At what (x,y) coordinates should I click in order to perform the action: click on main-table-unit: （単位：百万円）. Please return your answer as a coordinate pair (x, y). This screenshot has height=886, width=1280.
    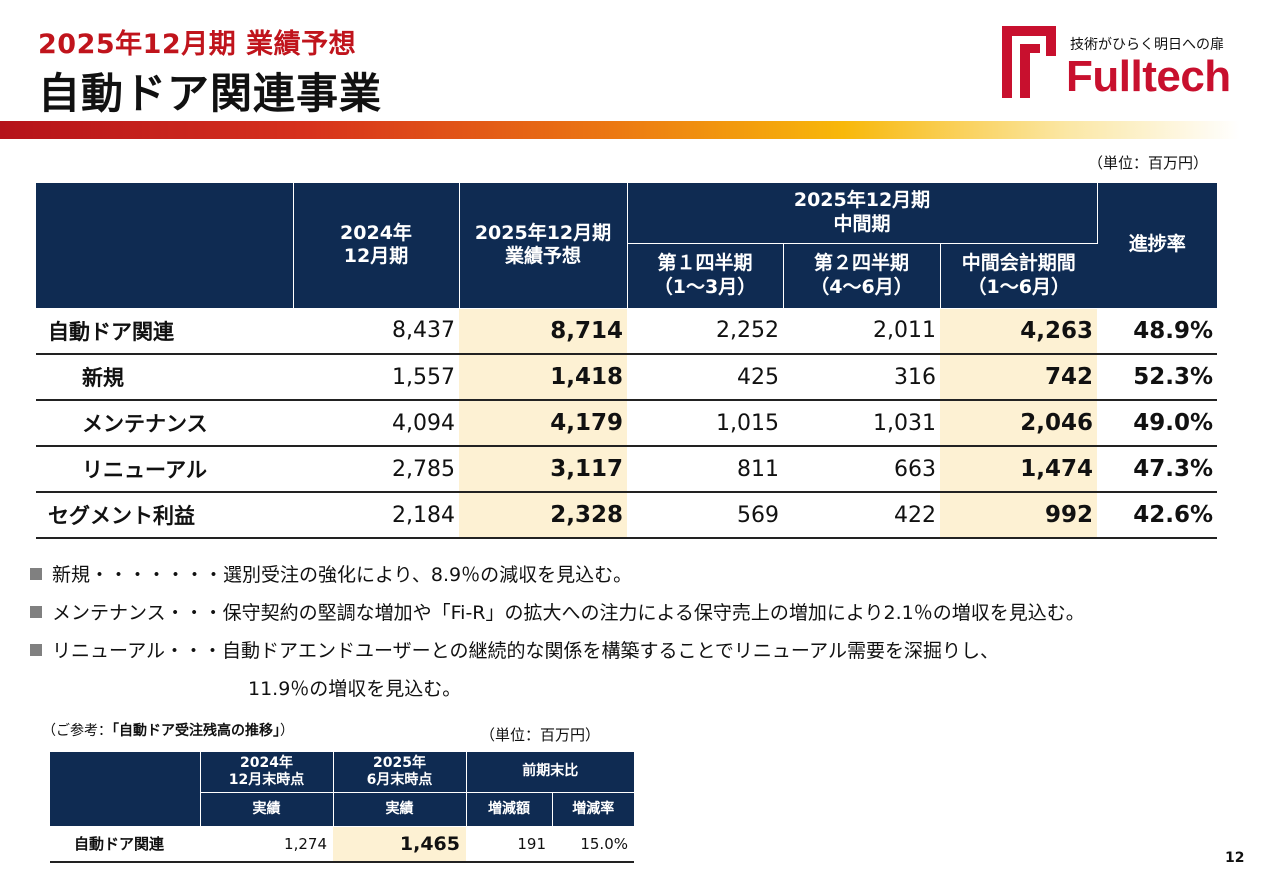
    Looking at the image, I should click on (1147, 163).